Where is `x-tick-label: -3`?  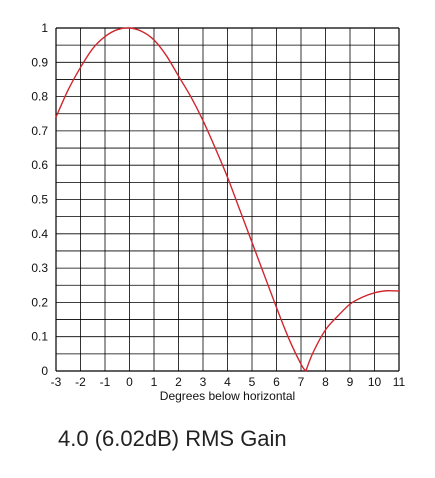 x-tick-label: -3 is located at coordinates (56, 382).